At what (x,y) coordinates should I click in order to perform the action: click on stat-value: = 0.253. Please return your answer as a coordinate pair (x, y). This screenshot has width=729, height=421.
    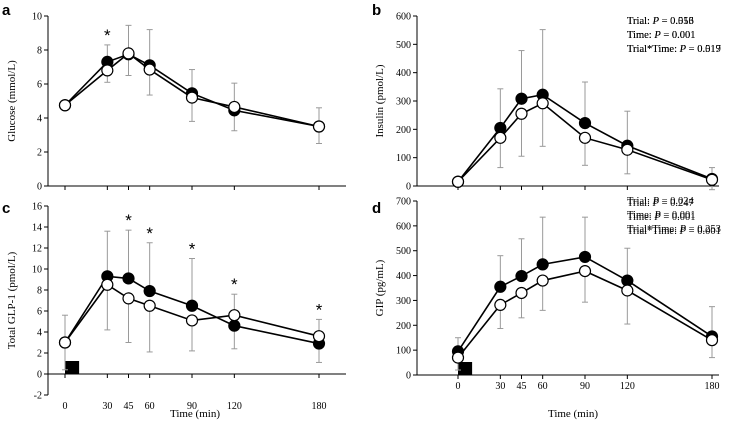
    Looking at the image, I should click on (703, 229).